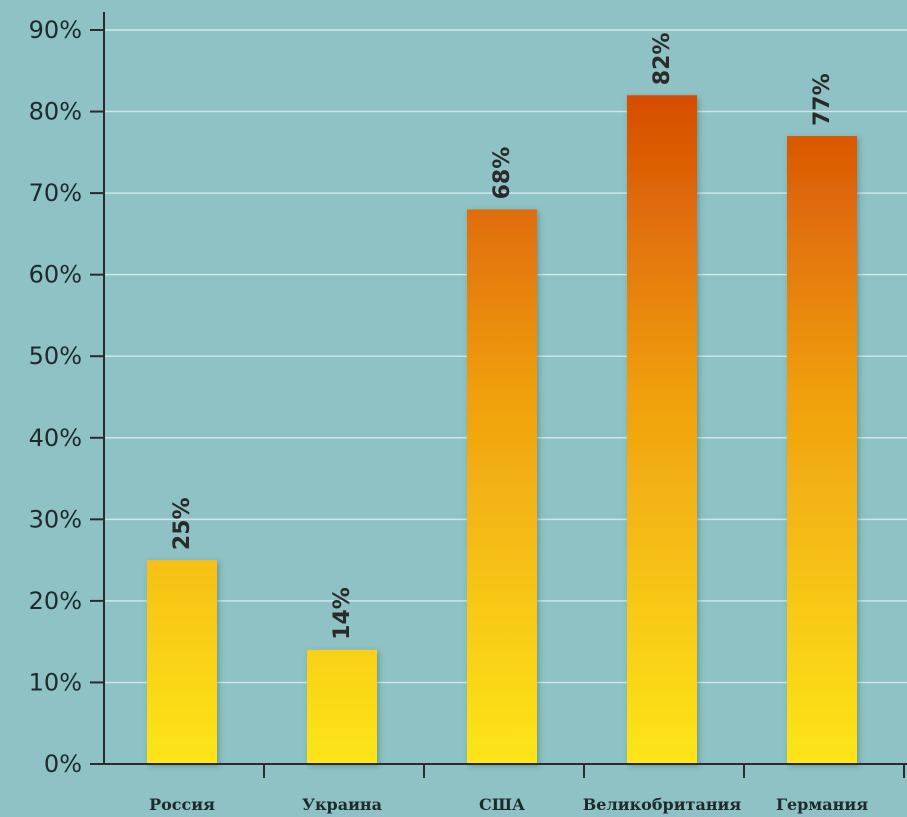 The height and width of the screenshot is (817, 907). I want to click on y-tick-label: 0%, so click(63, 764).